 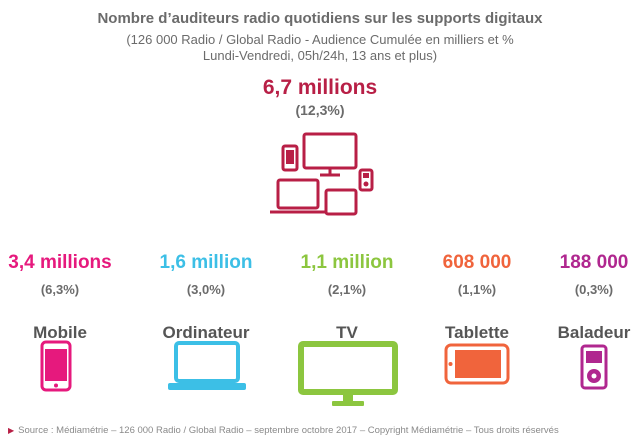 What do you see at coordinates (477, 364) in the screenshot?
I see `tablet-icon` at bounding box center [477, 364].